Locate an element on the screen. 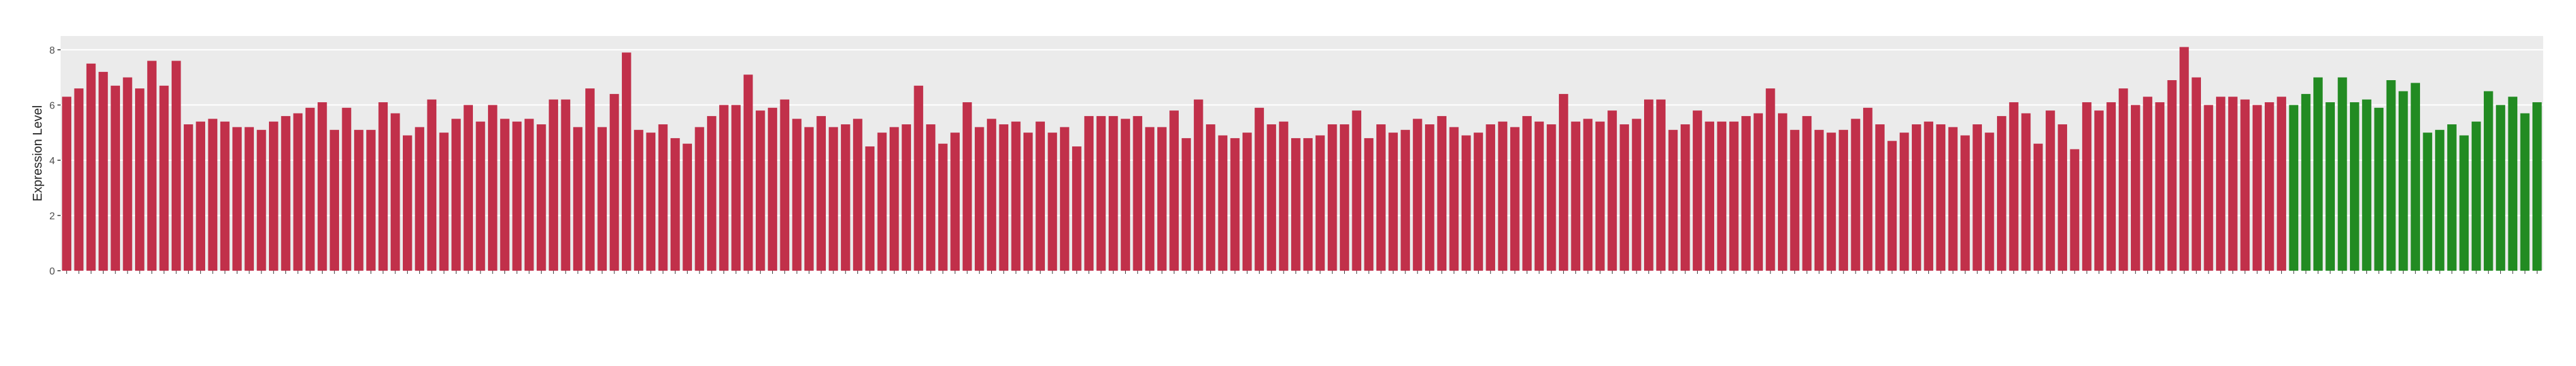 This screenshot has width=2576, height=366. y-tick-label: 6 is located at coordinates (52, 105).